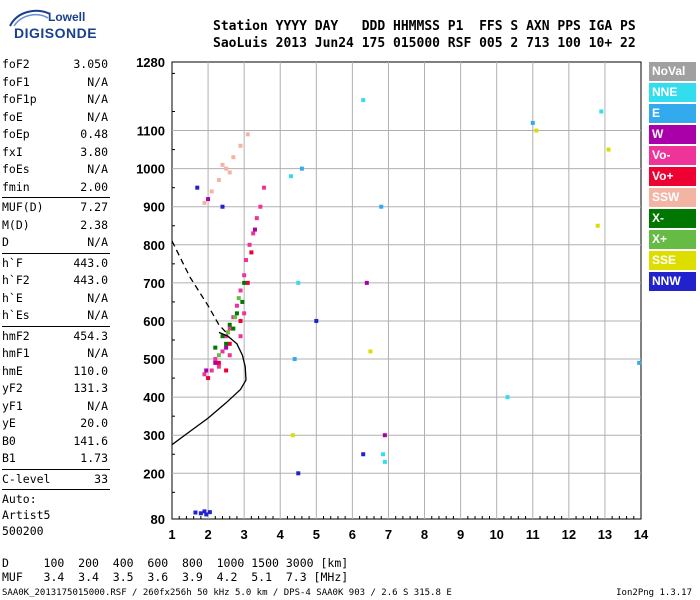  I want to click on param-row: yF1 N/A, so click(56, 407).